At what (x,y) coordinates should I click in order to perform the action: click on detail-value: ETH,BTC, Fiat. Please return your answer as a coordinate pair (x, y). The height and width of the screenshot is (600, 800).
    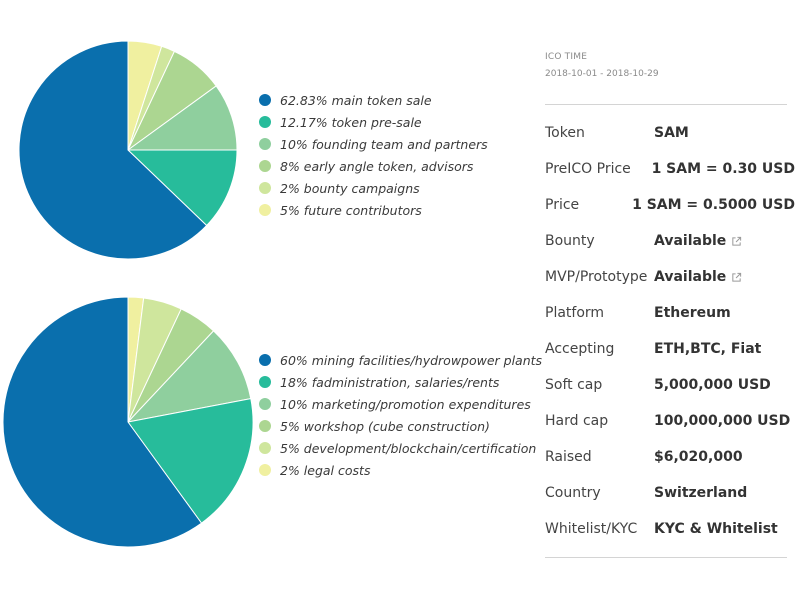
    Looking at the image, I should click on (707, 349).